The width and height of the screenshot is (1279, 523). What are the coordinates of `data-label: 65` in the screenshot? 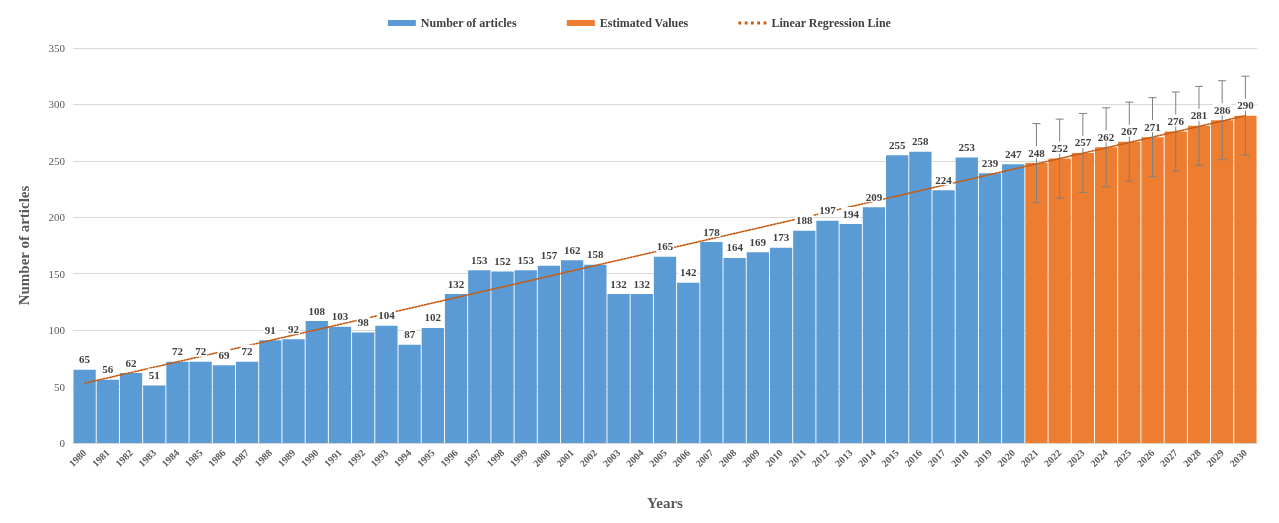 It's located at (85, 359).